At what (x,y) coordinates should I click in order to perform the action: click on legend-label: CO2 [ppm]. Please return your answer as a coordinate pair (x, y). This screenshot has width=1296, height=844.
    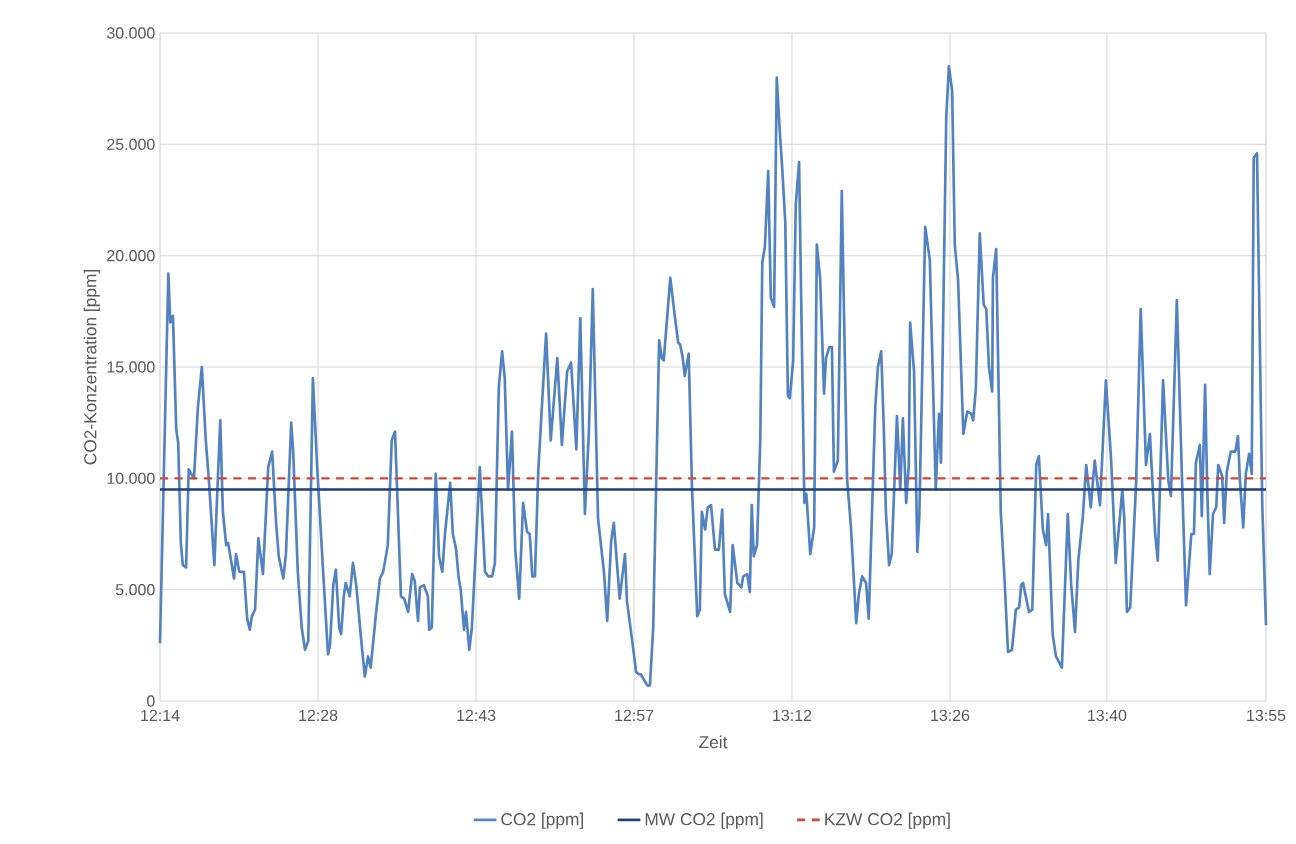
    Looking at the image, I should click on (542, 820).